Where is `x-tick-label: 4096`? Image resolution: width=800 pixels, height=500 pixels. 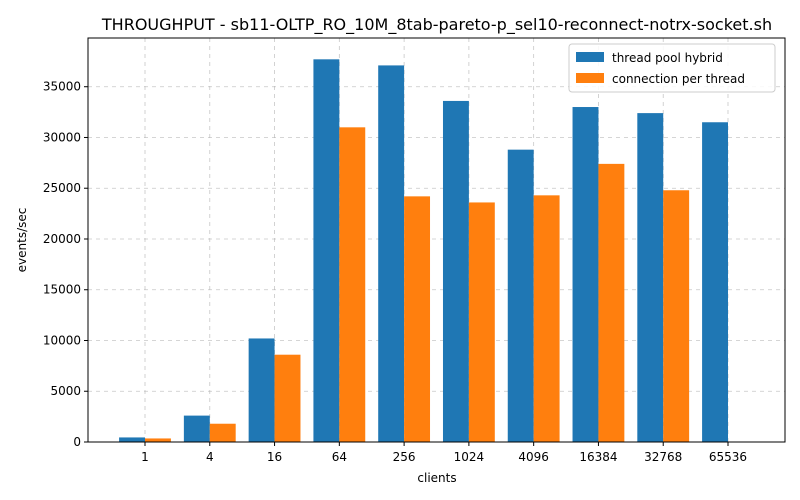
x-tick-label: 4096 is located at coordinates (533, 457).